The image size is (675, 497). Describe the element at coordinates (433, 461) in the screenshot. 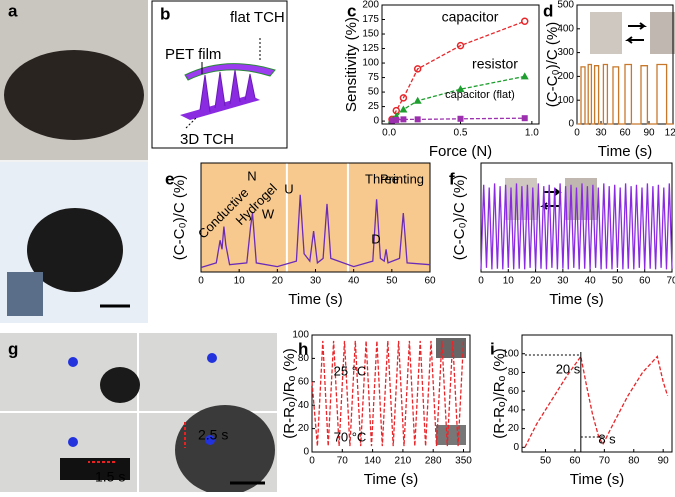

I see `x-tick-label: 280` at that location.